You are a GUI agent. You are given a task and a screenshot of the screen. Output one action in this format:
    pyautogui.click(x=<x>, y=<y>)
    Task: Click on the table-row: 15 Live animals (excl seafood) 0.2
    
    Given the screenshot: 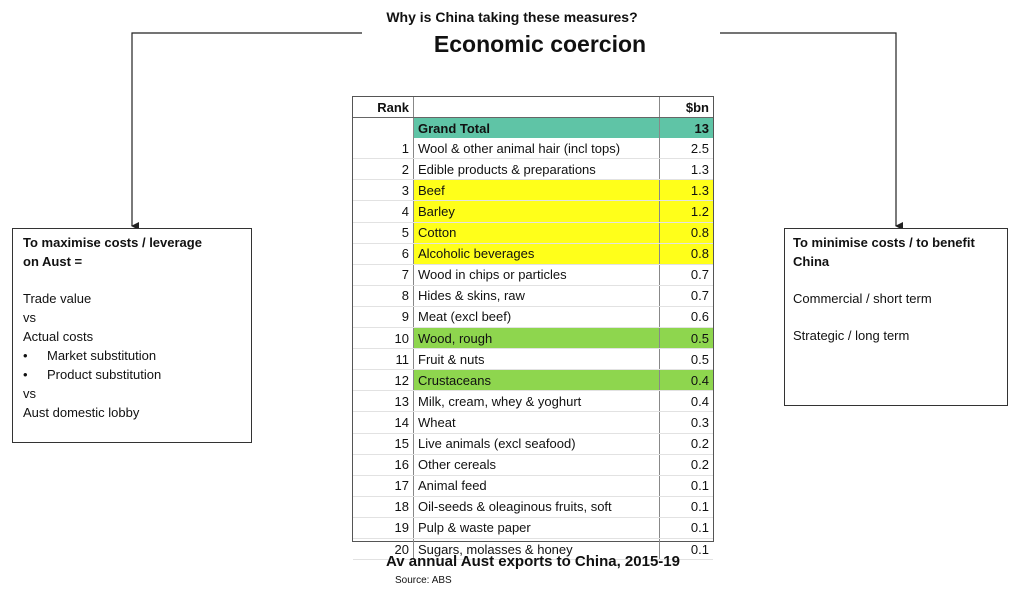 What is the action you would take?
    pyautogui.click(x=533, y=443)
    